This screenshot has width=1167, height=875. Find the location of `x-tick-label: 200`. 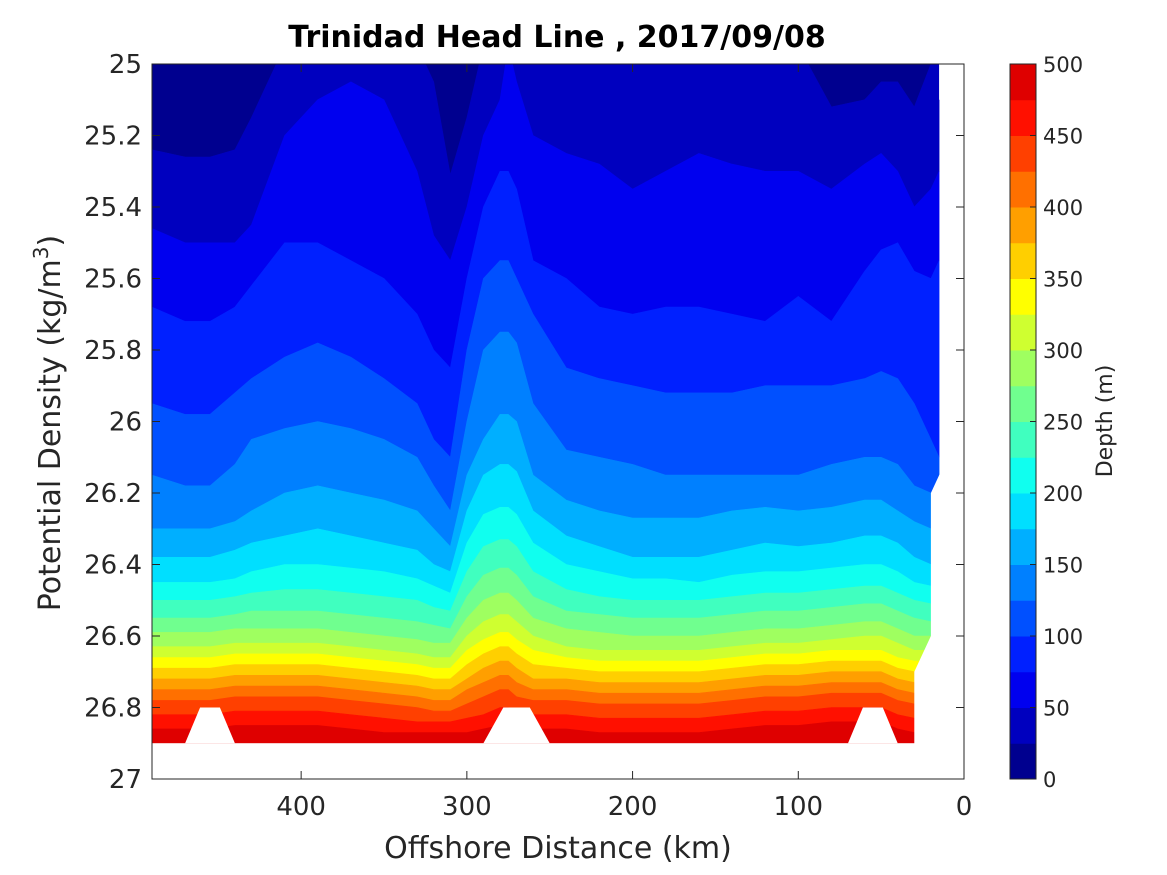

x-tick-label: 200 is located at coordinates (633, 807).